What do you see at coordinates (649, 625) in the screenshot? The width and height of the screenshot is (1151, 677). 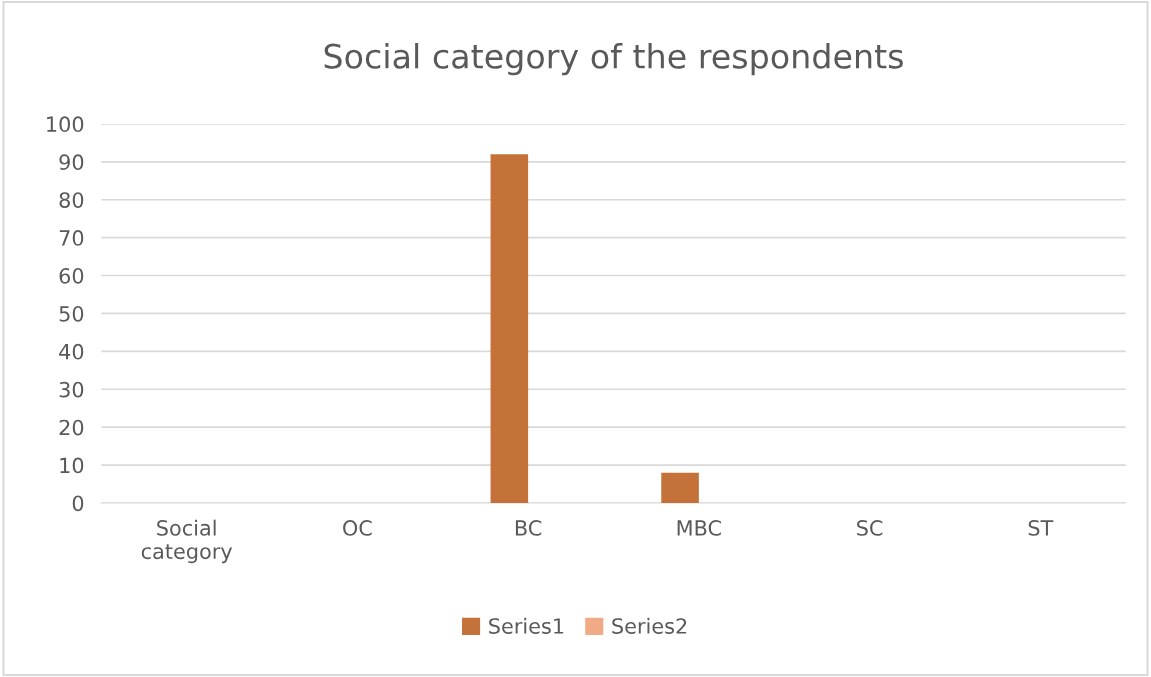 I see `legend-label: Series2` at bounding box center [649, 625].